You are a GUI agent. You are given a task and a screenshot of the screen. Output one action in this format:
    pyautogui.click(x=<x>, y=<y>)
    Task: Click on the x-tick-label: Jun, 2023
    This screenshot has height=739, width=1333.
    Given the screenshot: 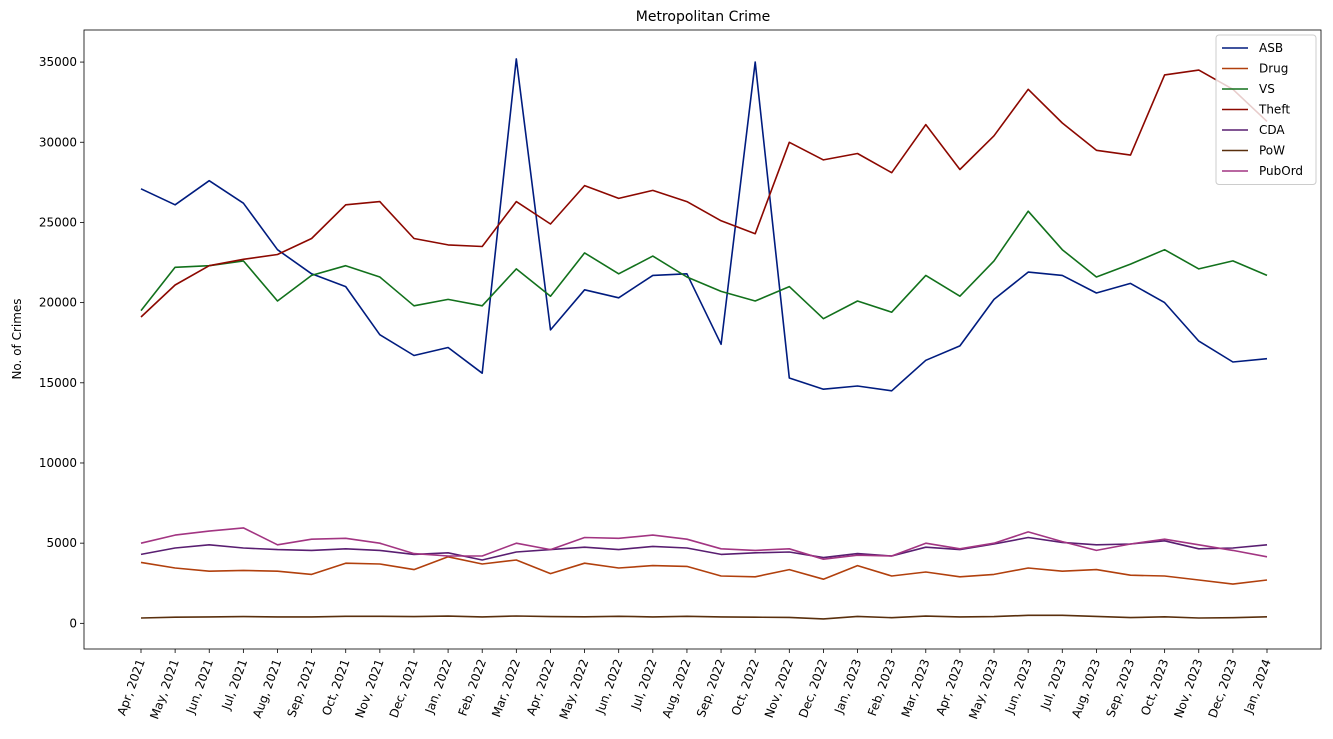 What is the action you would take?
    pyautogui.click(x=1018, y=686)
    